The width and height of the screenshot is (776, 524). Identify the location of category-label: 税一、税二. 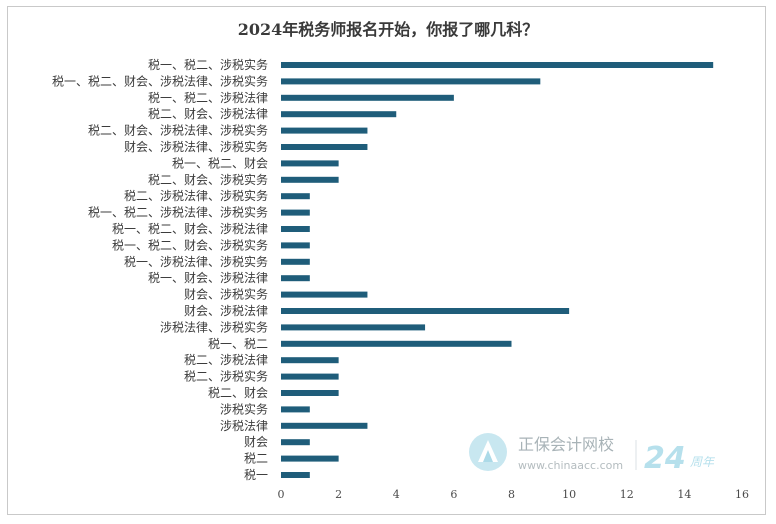
(238, 344).